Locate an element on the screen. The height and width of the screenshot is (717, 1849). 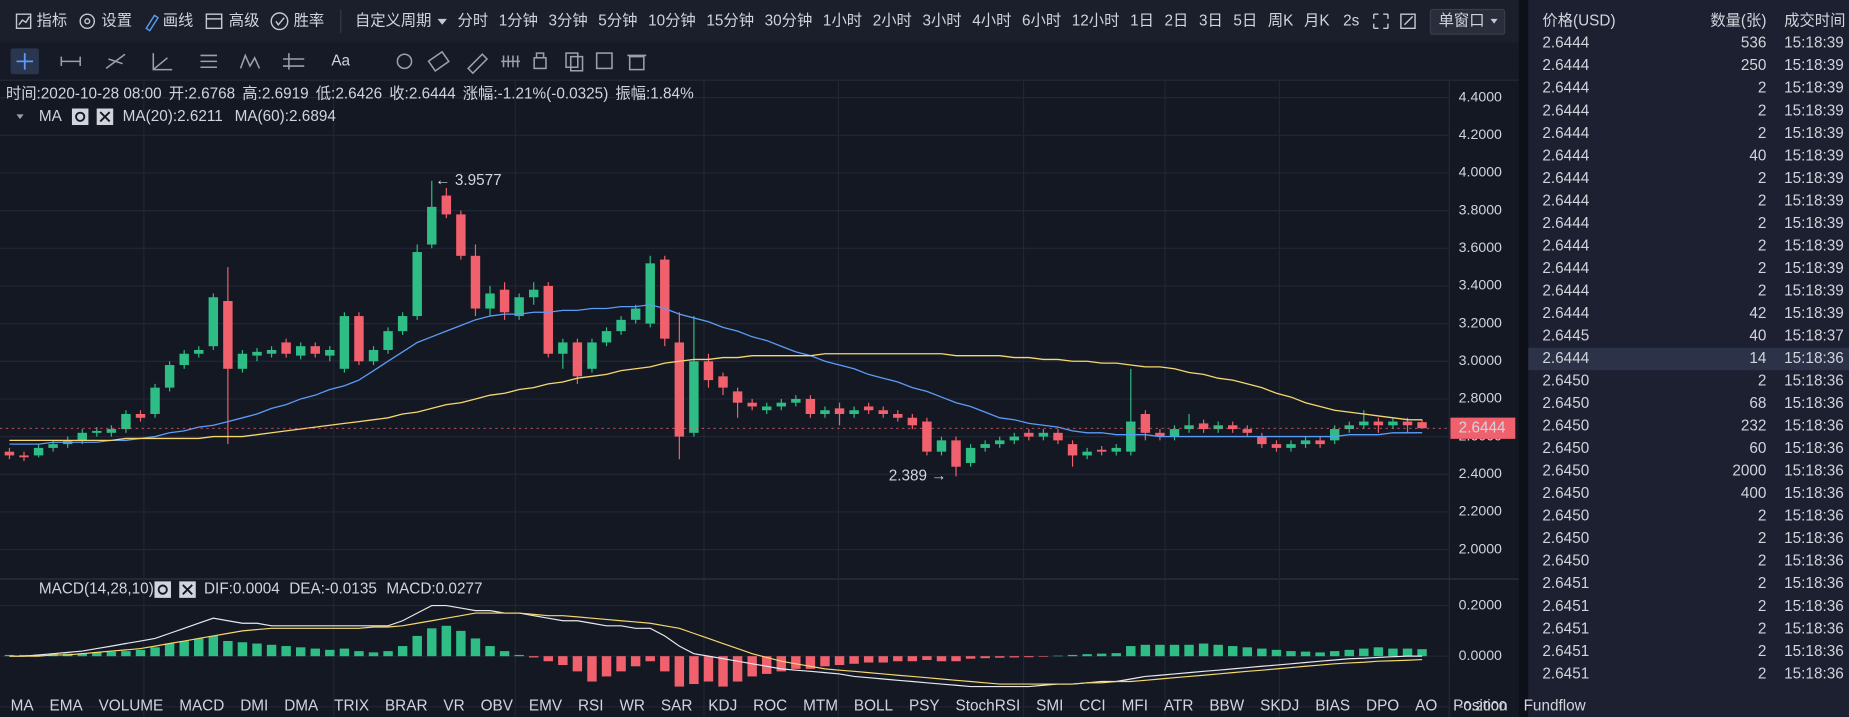
period-button: 6小时 is located at coordinates (1041, 20).